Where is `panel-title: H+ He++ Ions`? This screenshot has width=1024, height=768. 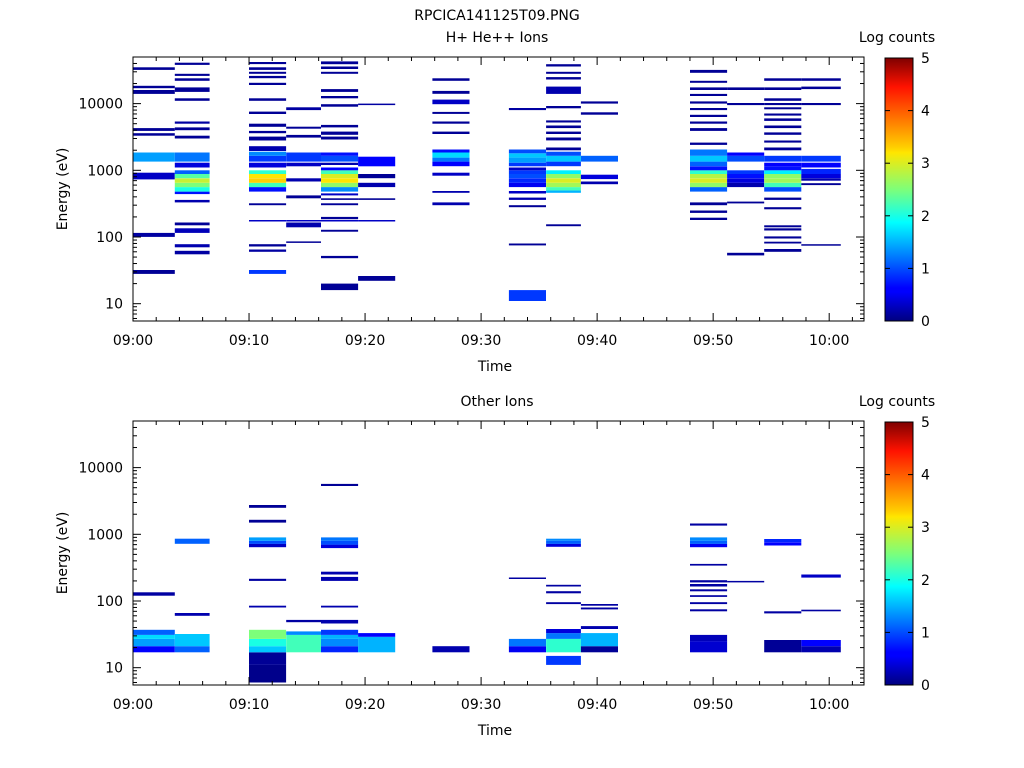
panel-title: H+ He++ Ions is located at coordinates (497, 38).